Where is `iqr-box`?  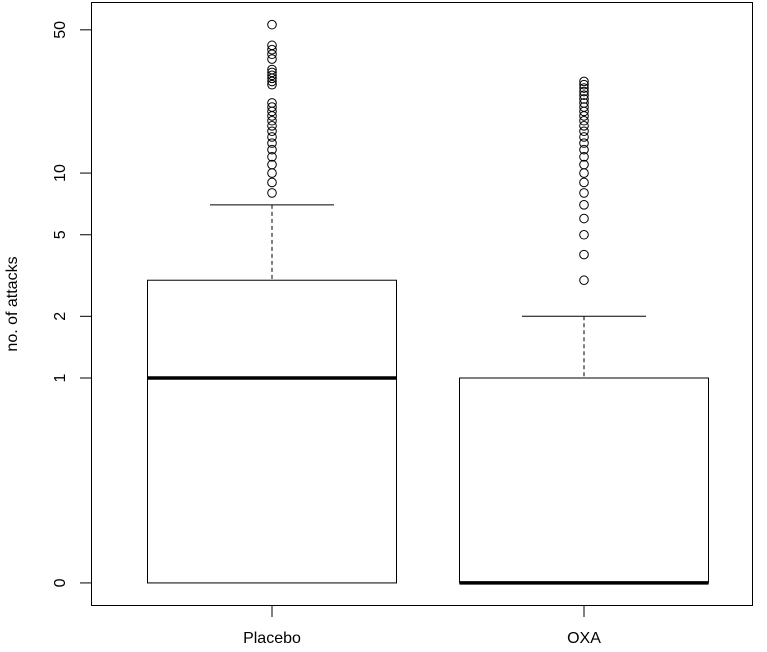
iqr-box is located at coordinates (584, 480).